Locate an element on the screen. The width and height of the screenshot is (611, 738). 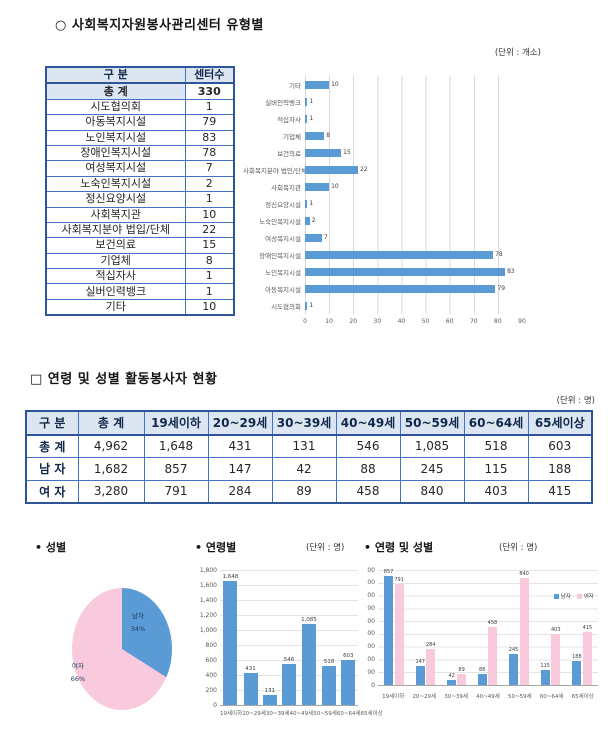
table-row: 실버인력뱅크 1 is located at coordinates (140, 291).